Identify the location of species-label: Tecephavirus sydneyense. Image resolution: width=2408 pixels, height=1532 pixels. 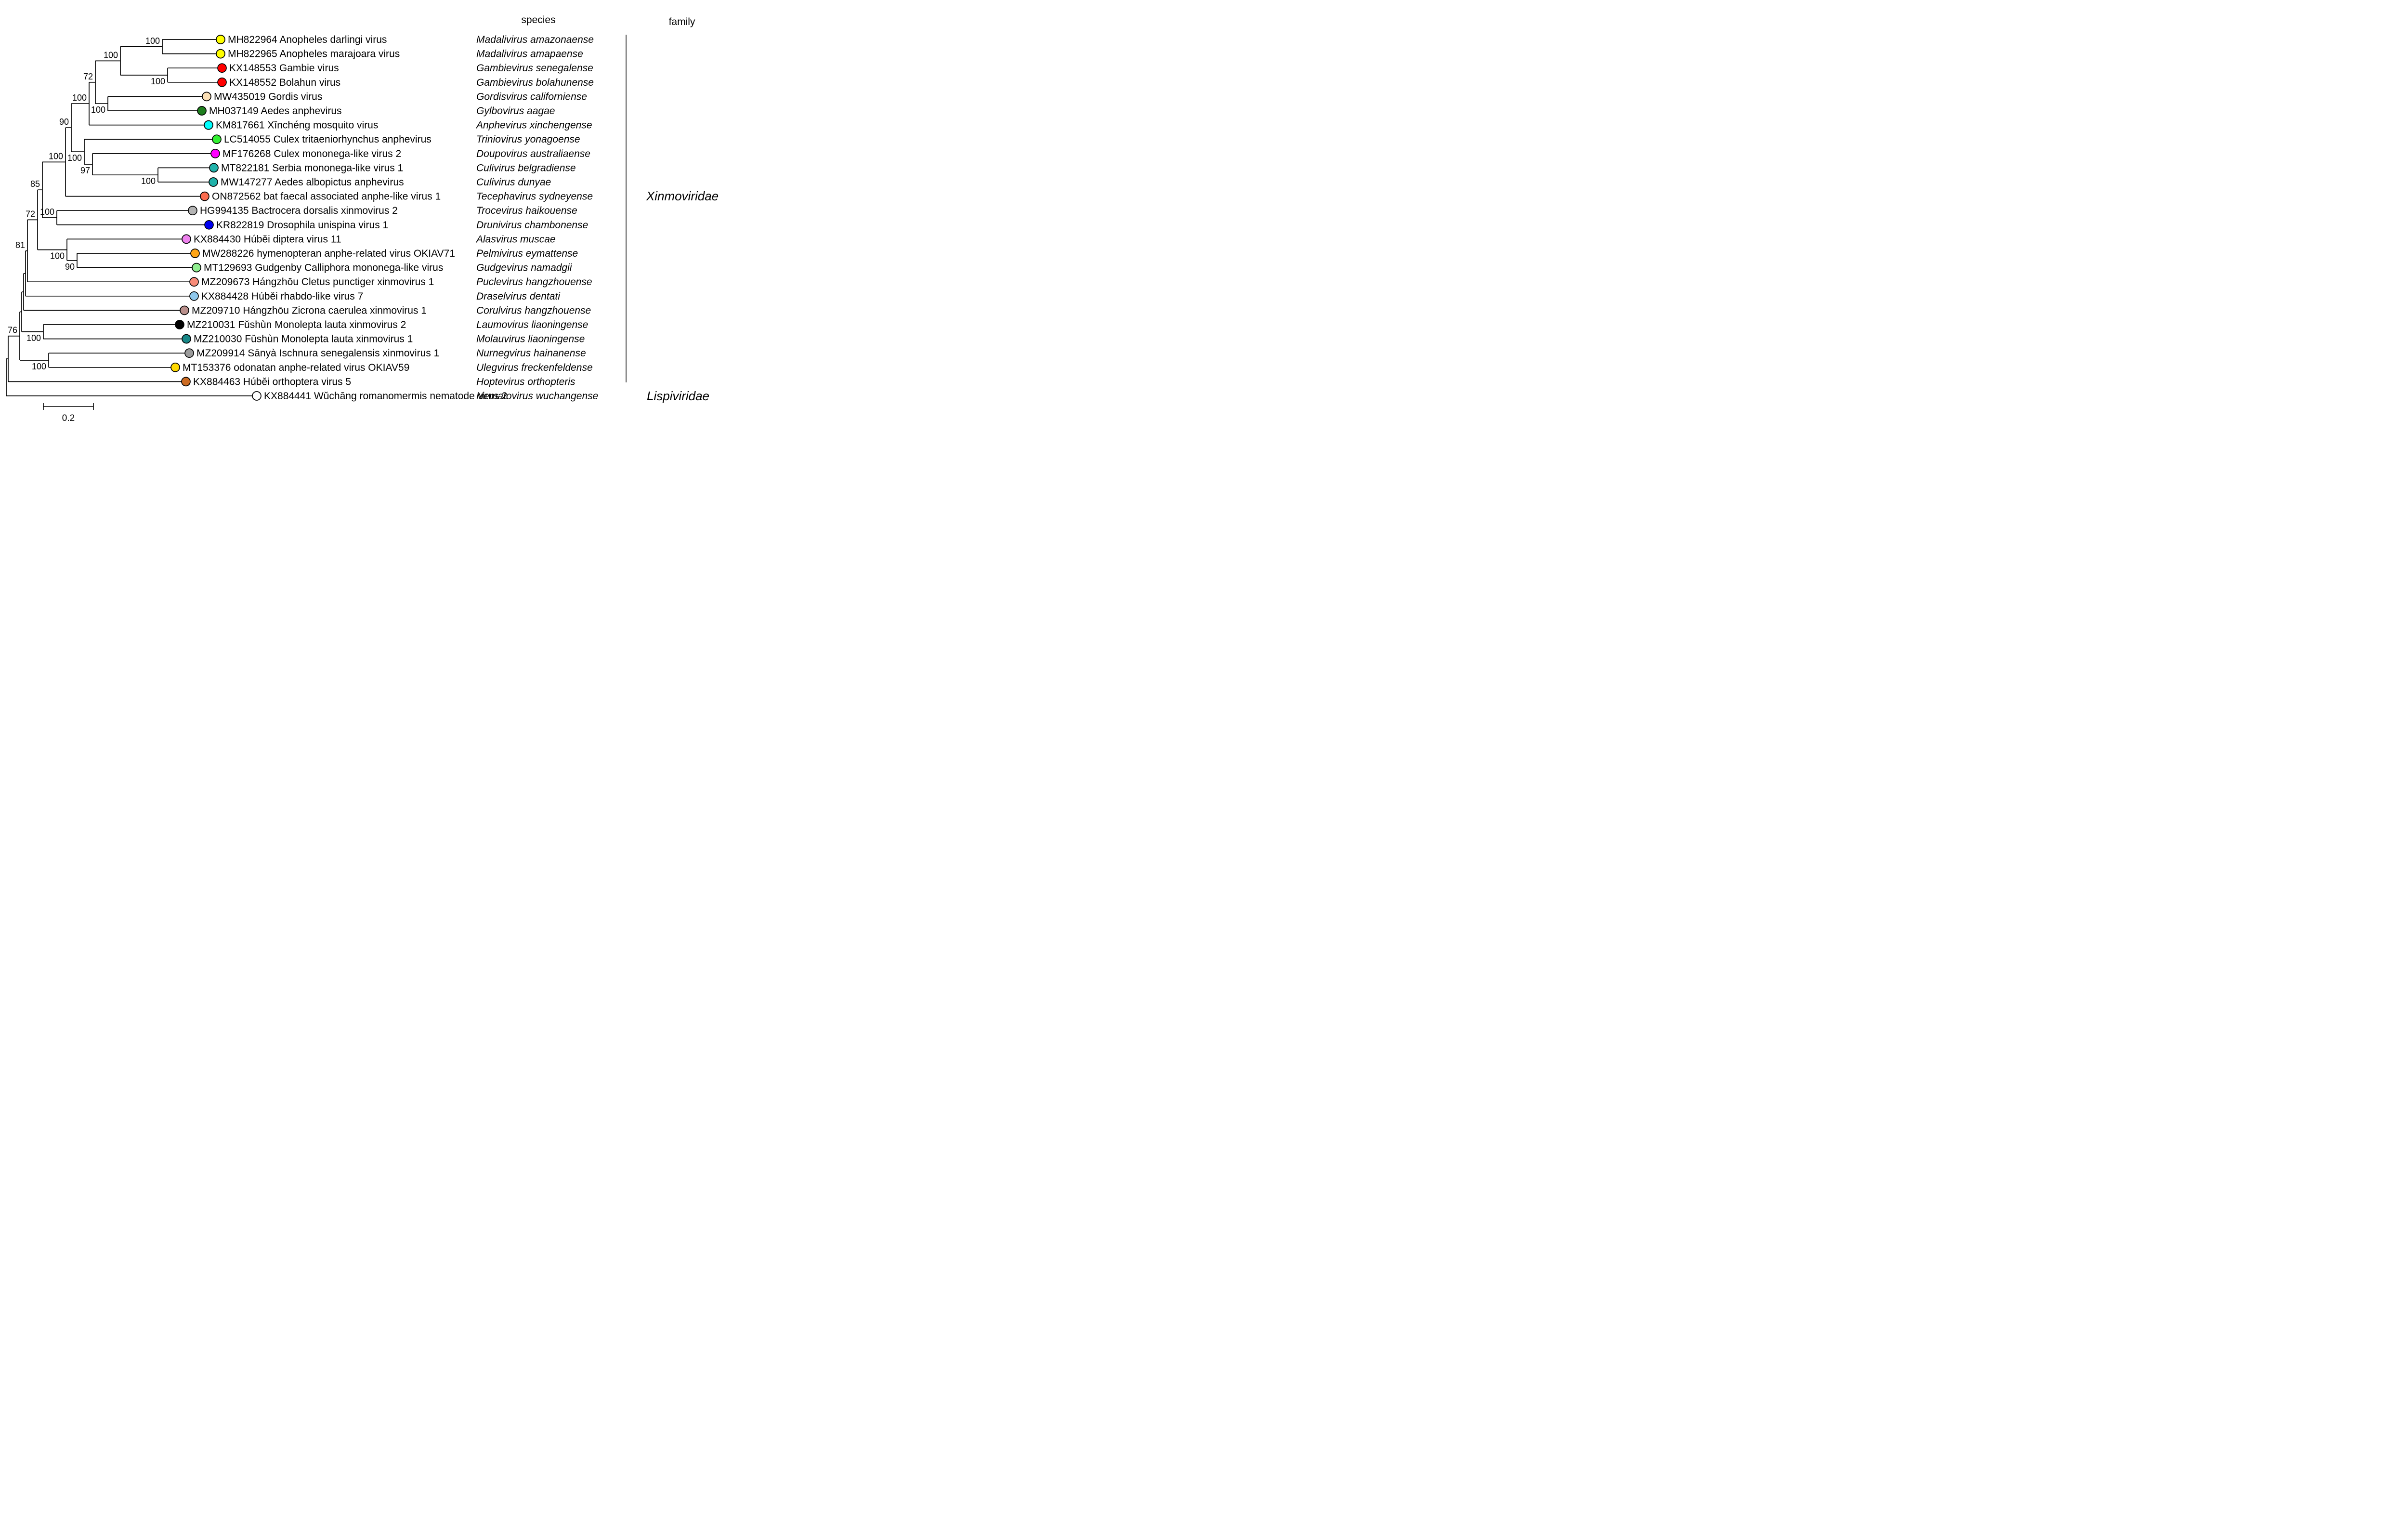
(534, 196).